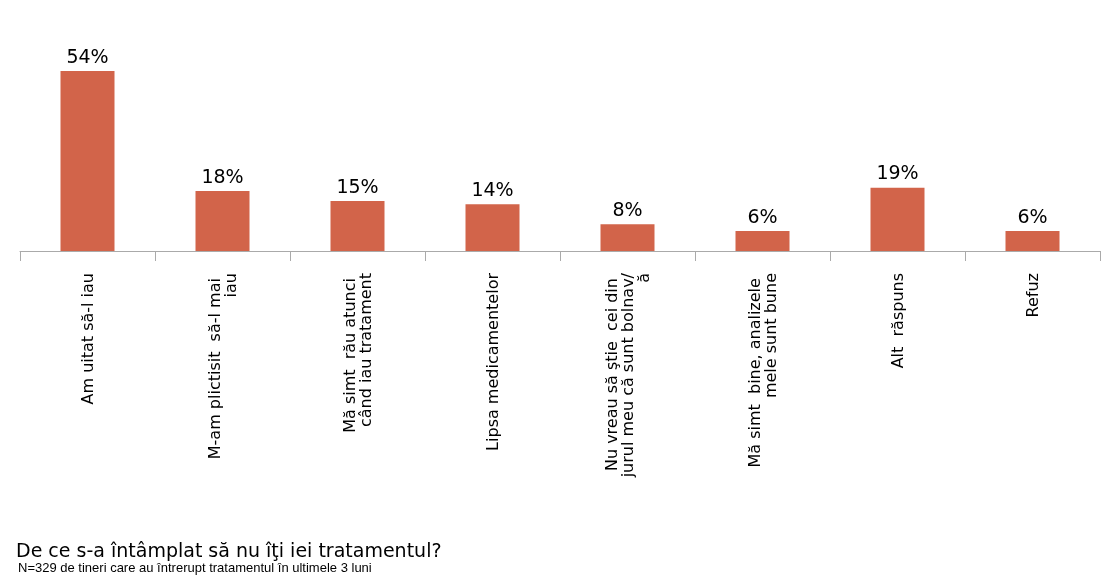 This screenshot has height=587, width=1118. What do you see at coordinates (897, 172) in the screenshot?
I see `data-label: 19%` at bounding box center [897, 172].